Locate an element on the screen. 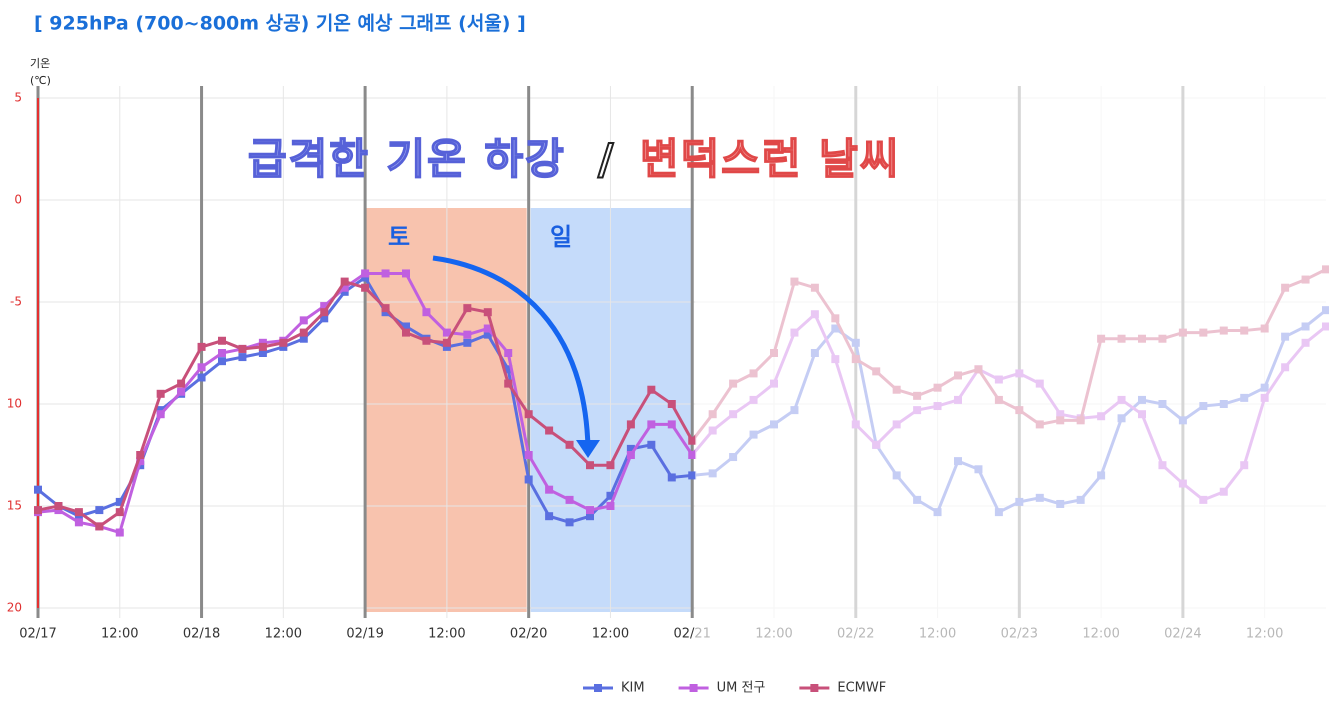 The width and height of the screenshot is (1329, 712). sunday-label: 일 is located at coordinates (561, 237).